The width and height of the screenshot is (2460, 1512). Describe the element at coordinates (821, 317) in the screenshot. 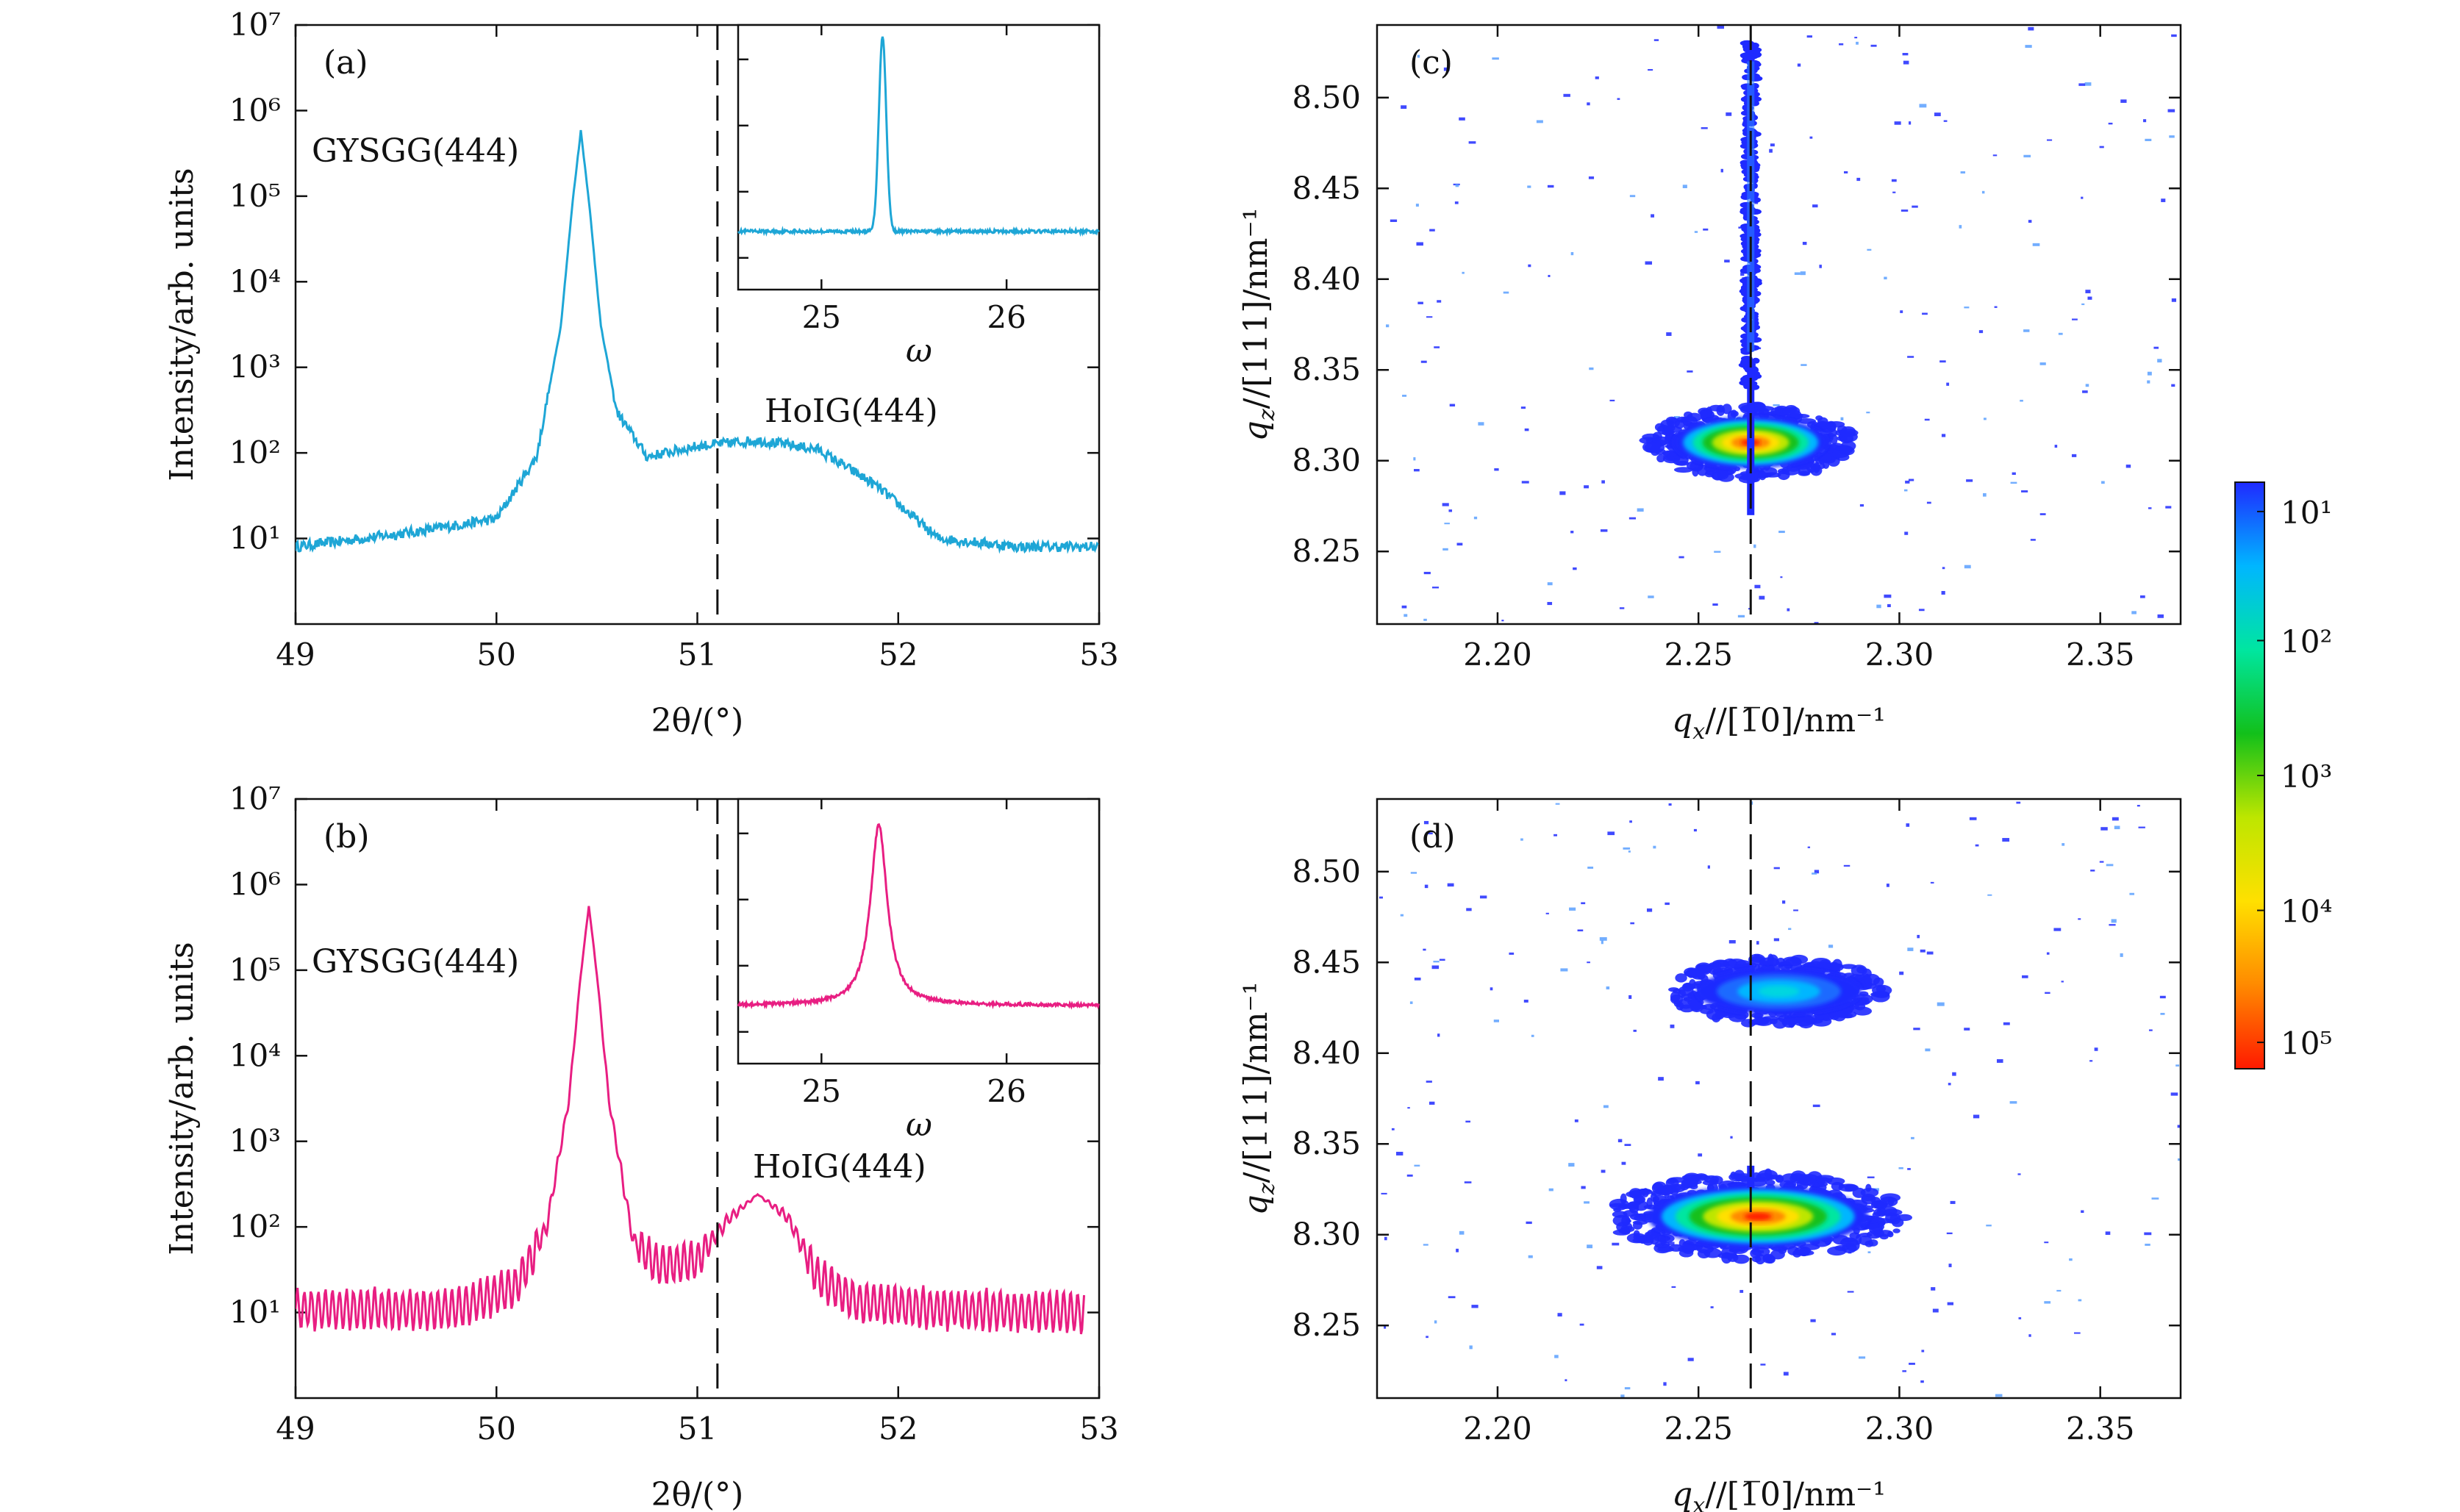

I see `inset-x-tick-label: 25` at that location.